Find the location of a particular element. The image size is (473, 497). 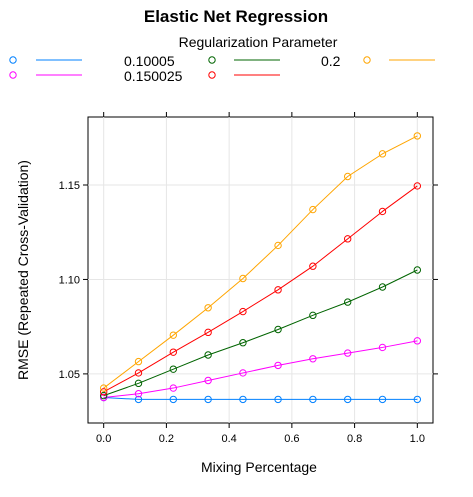

legend-label: 0.150025 is located at coordinates (153, 76).